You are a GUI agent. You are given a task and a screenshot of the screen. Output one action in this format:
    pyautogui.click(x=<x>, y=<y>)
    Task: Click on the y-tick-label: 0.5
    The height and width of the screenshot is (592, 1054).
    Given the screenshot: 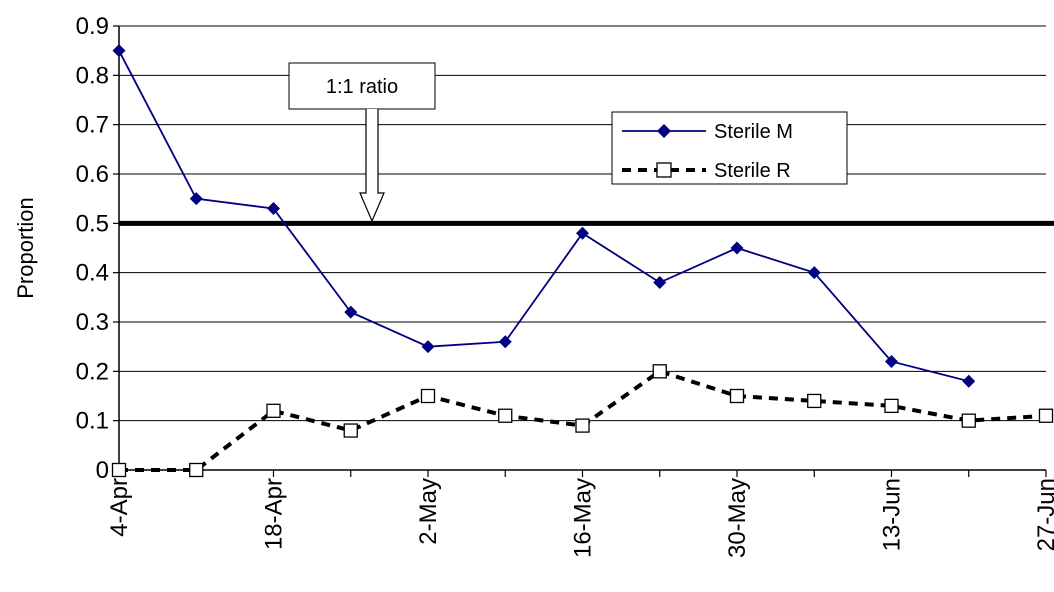 What is the action you would take?
    pyautogui.click(x=92, y=223)
    